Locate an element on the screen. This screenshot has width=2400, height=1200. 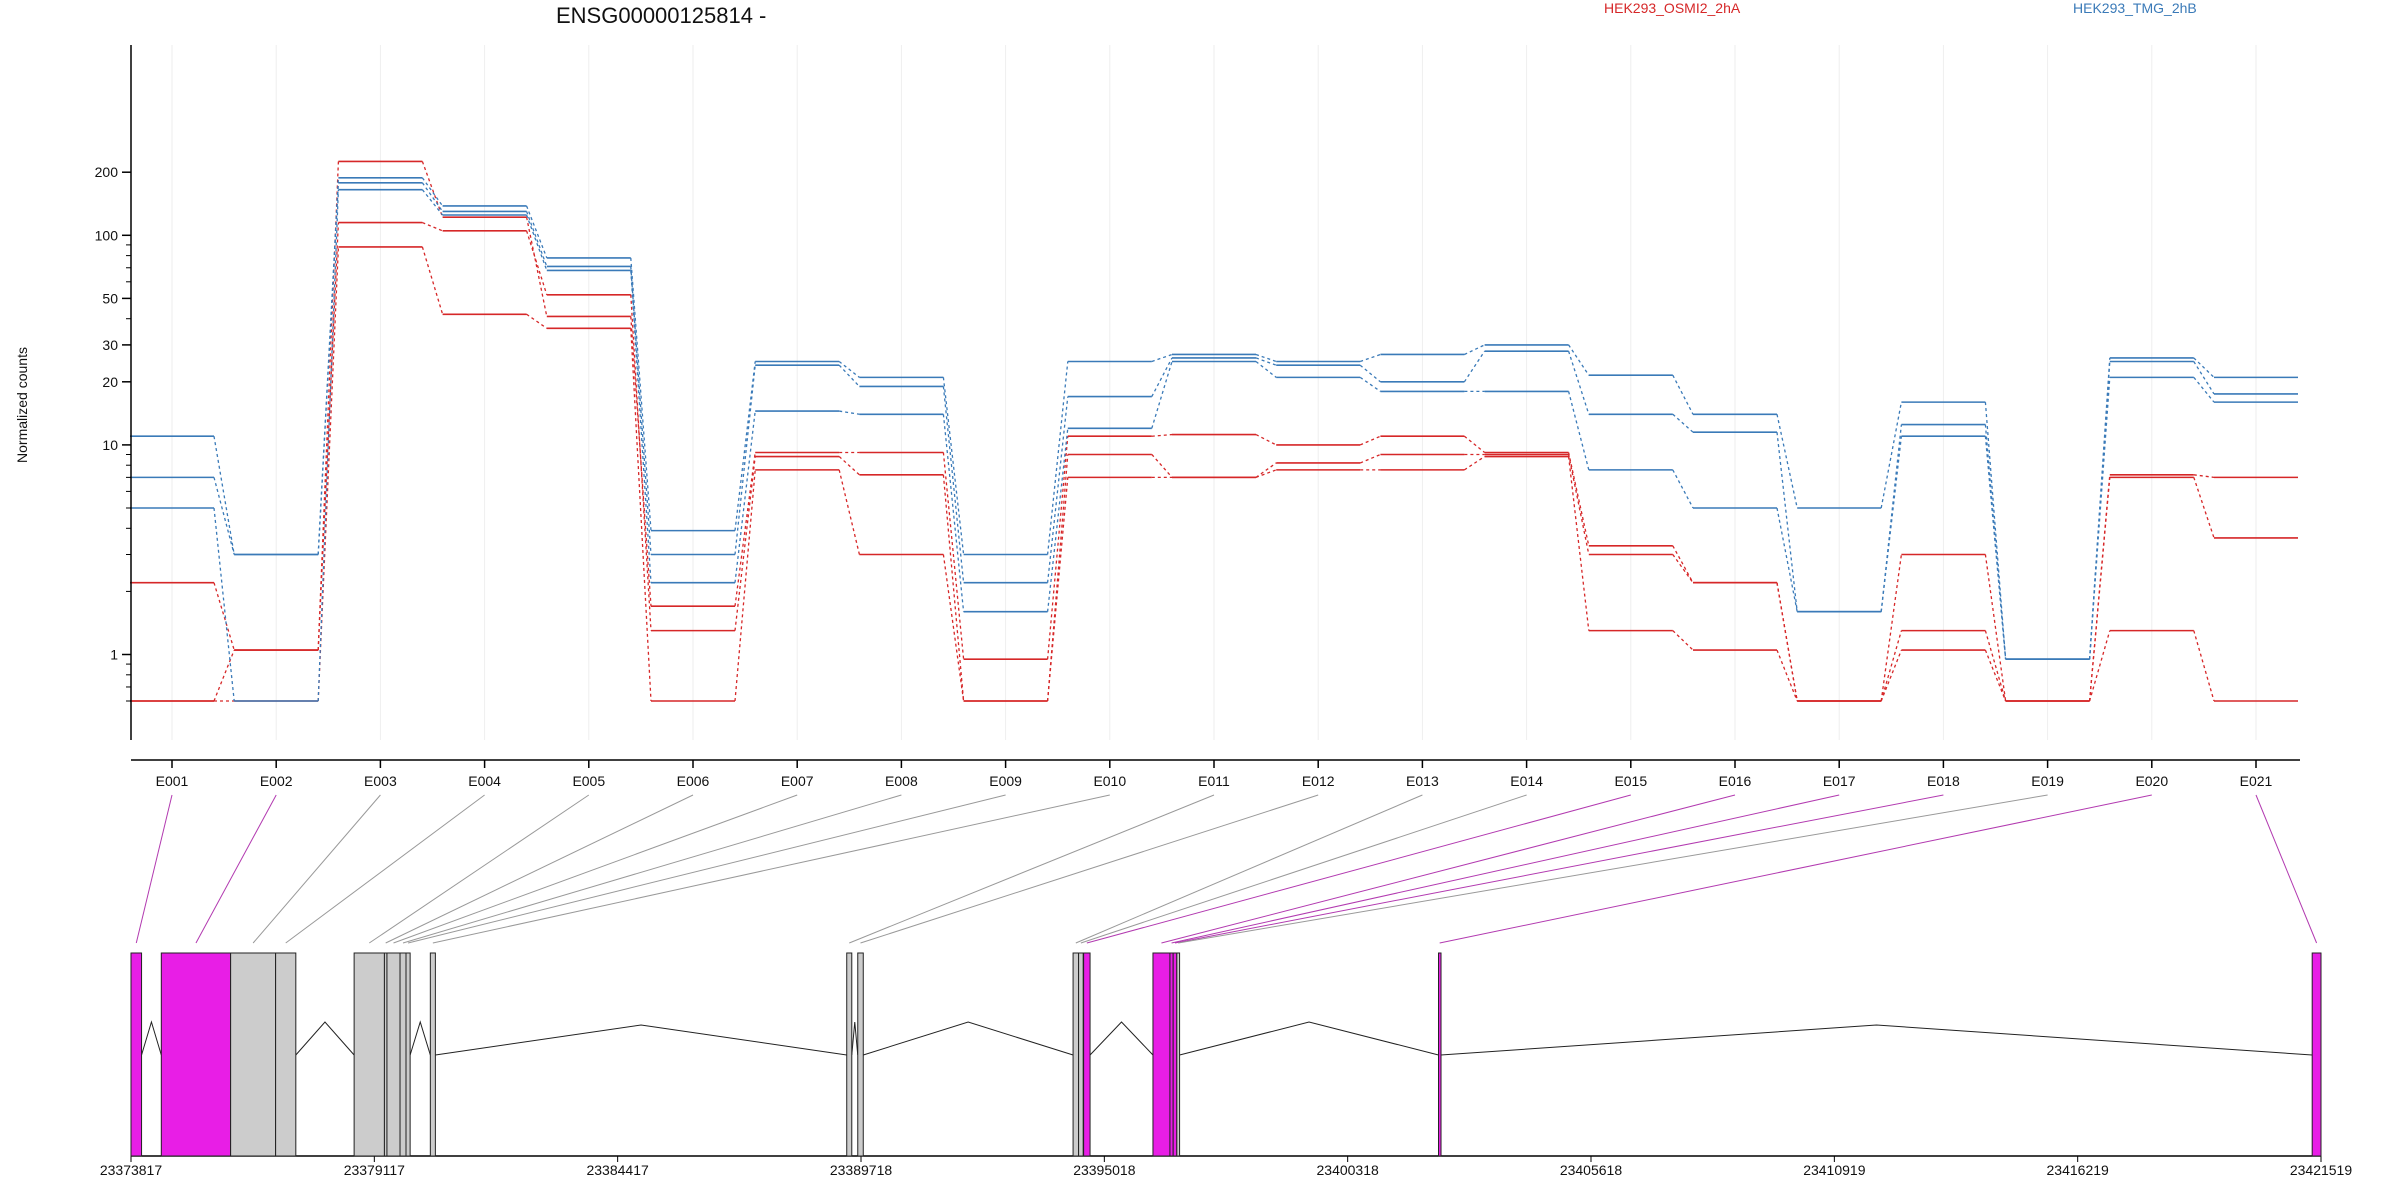
connector-e009 is located at coordinates (706, 869).